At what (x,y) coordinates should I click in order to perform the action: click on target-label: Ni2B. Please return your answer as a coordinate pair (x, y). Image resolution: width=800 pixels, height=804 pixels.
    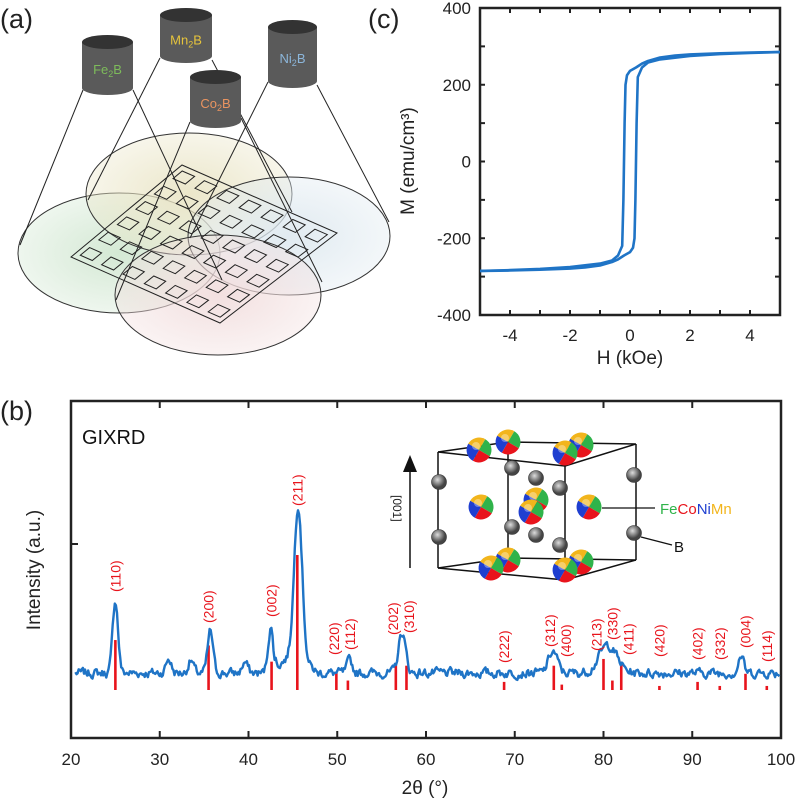
    Looking at the image, I should click on (293, 59).